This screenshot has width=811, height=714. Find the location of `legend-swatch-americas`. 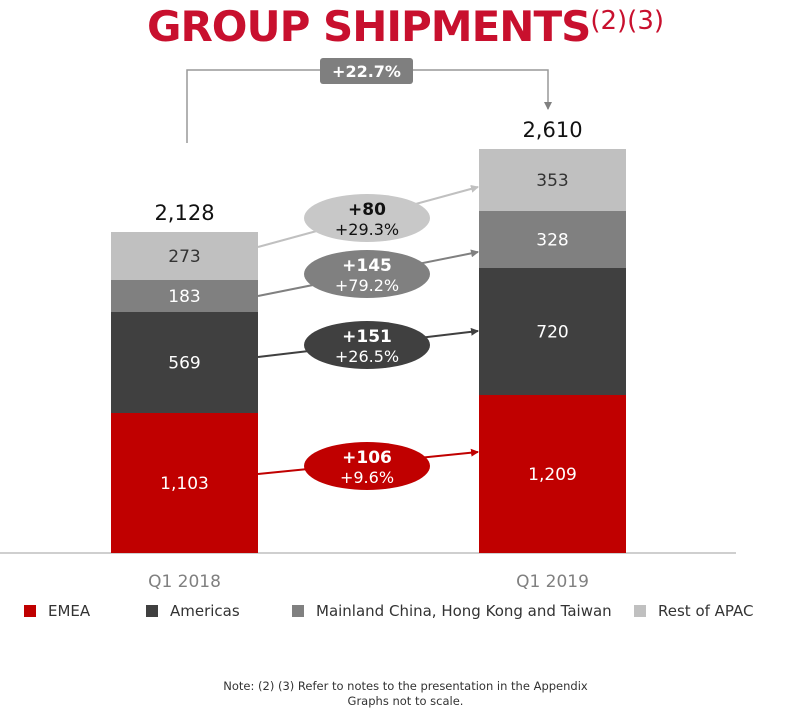

legend-swatch-americas is located at coordinates (152, 611).